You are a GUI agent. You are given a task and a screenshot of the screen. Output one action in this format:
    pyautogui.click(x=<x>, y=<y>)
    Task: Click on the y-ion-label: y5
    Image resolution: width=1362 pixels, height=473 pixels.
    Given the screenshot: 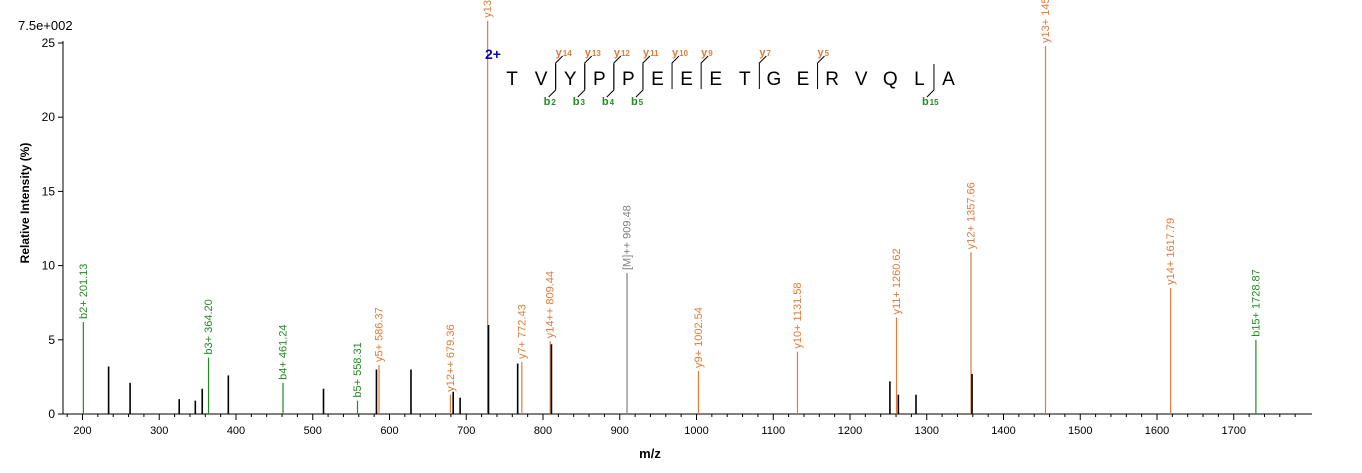 What is the action you would take?
    pyautogui.click(x=824, y=53)
    